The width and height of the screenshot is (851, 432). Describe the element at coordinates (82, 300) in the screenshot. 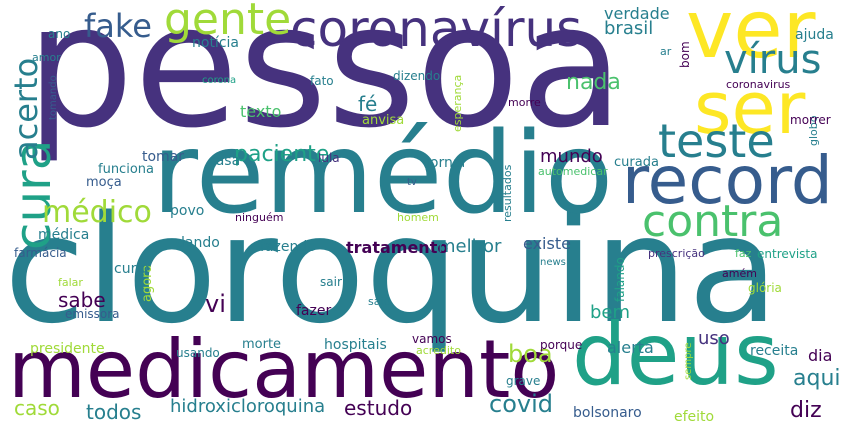

I see `word-sabe: sabe` at that location.